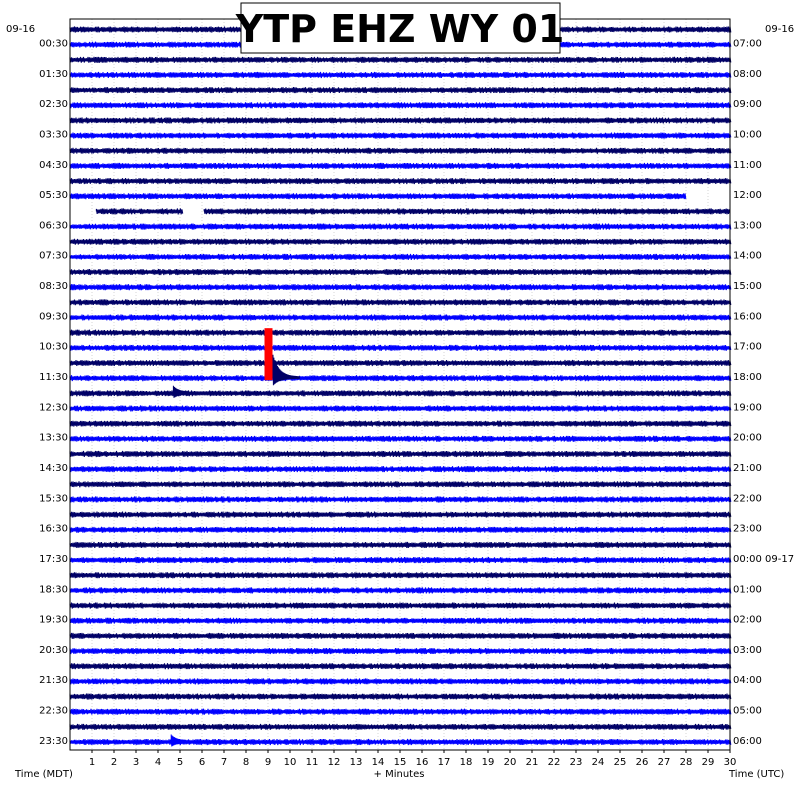 This screenshot has width=800, height=800. I want to click on x-tick-label: 19, so click(488, 762).